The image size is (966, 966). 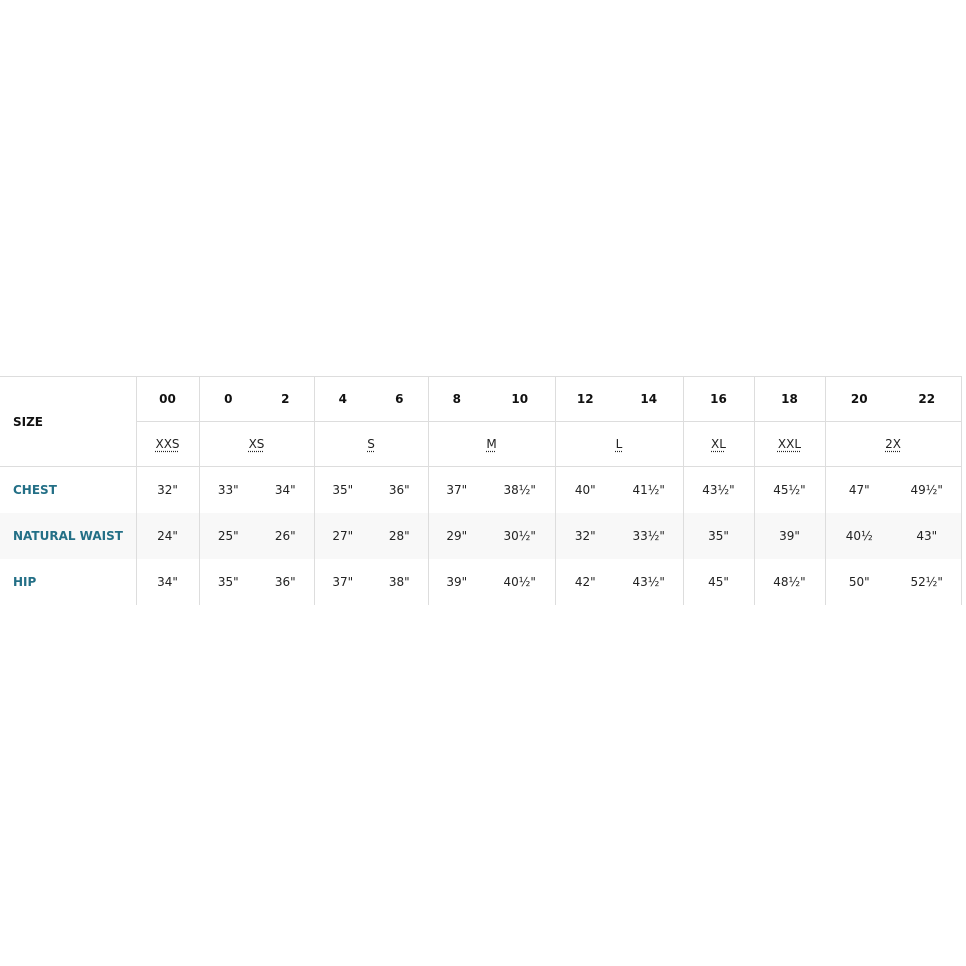 What do you see at coordinates (927, 399) in the screenshot?
I see `numeric-size-22: 22` at bounding box center [927, 399].